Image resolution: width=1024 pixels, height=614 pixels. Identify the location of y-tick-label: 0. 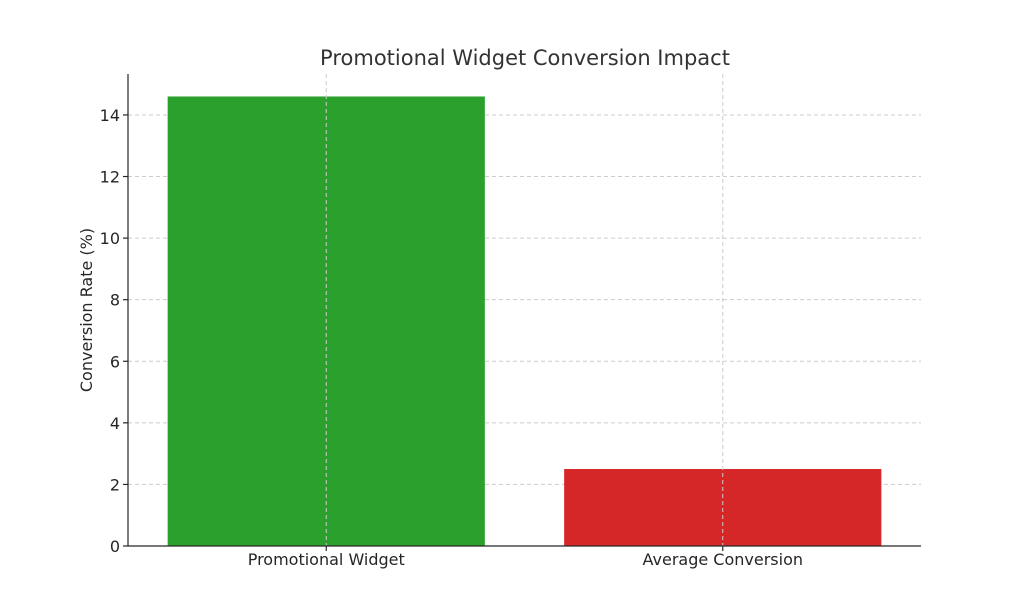
(115, 546).